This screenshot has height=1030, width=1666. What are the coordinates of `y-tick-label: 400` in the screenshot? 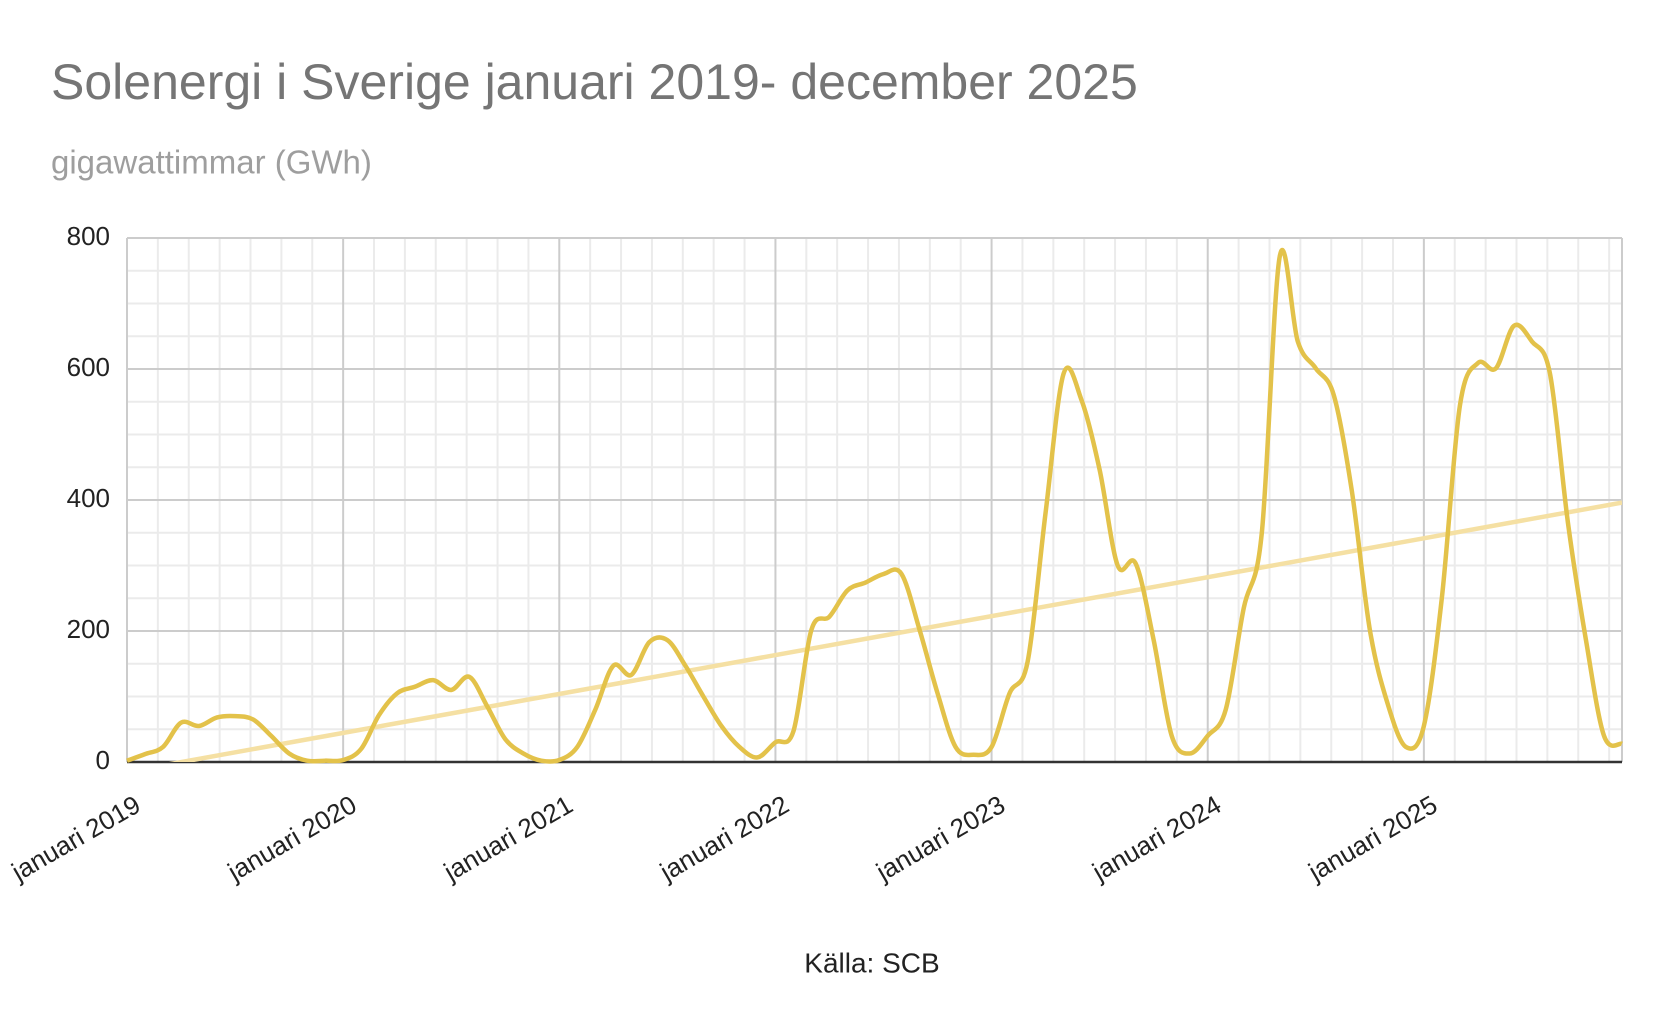 It's located at (88, 498).